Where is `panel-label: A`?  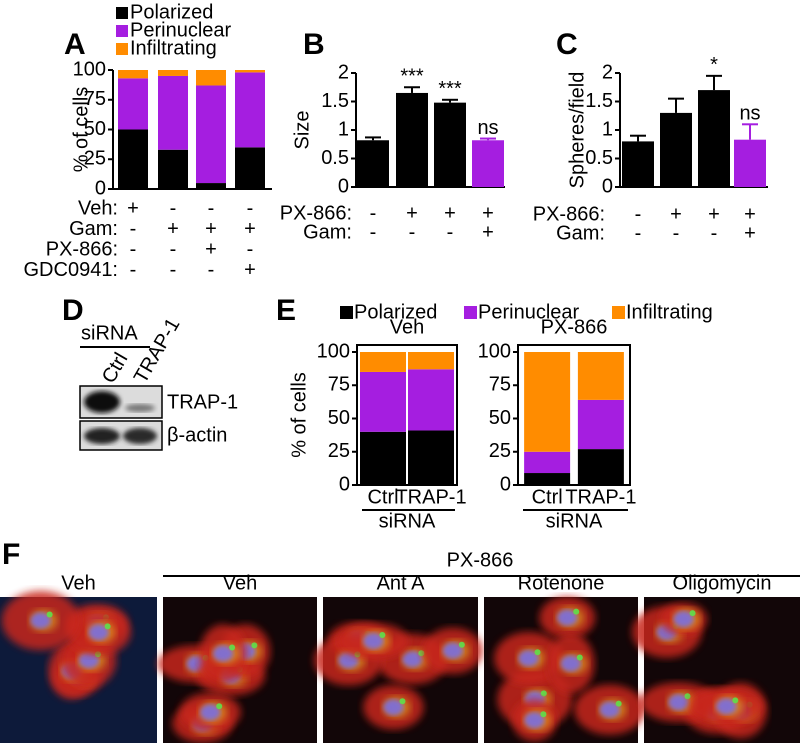 panel-label: A is located at coordinates (75, 44).